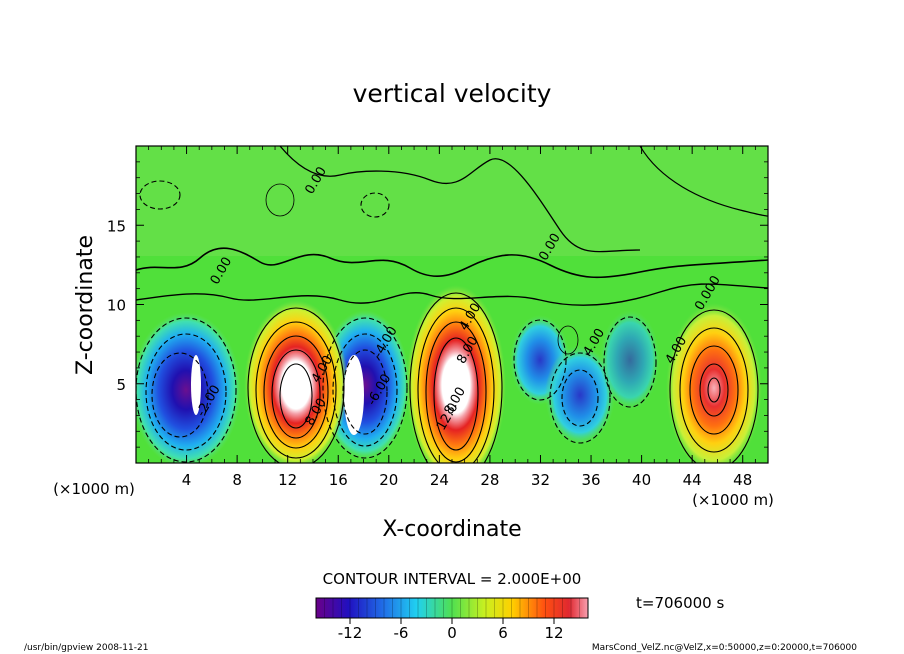 Image resolution: width=904 pixels, height=654 pixels. Describe the element at coordinates (452, 608) in the screenshot. I see `colorbar-divisions` at that location.